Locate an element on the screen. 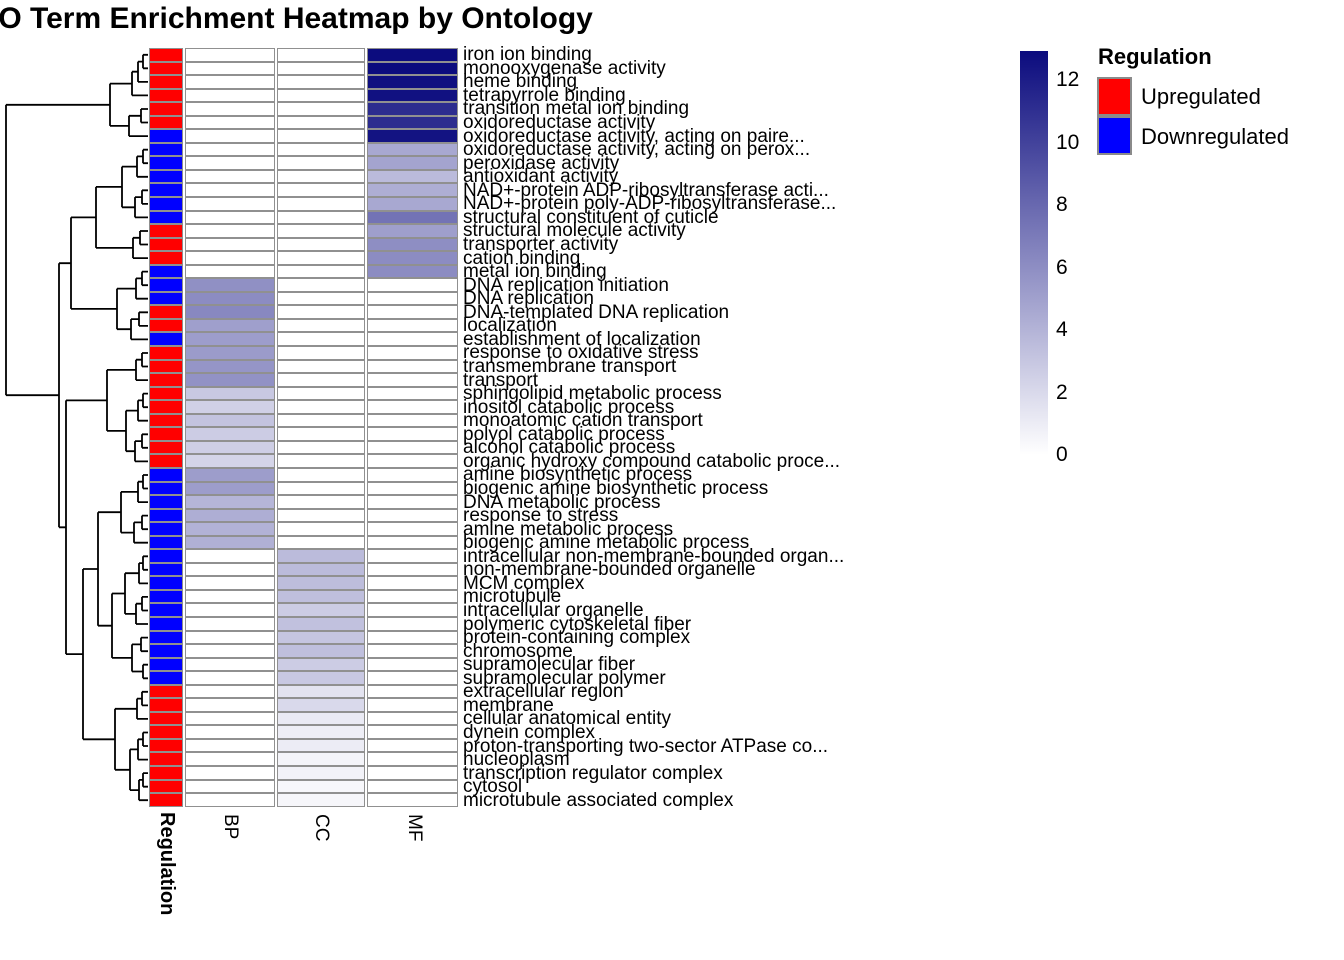 This screenshot has width=1344, height=960. row-label: response to stress is located at coordinates (541, 516).